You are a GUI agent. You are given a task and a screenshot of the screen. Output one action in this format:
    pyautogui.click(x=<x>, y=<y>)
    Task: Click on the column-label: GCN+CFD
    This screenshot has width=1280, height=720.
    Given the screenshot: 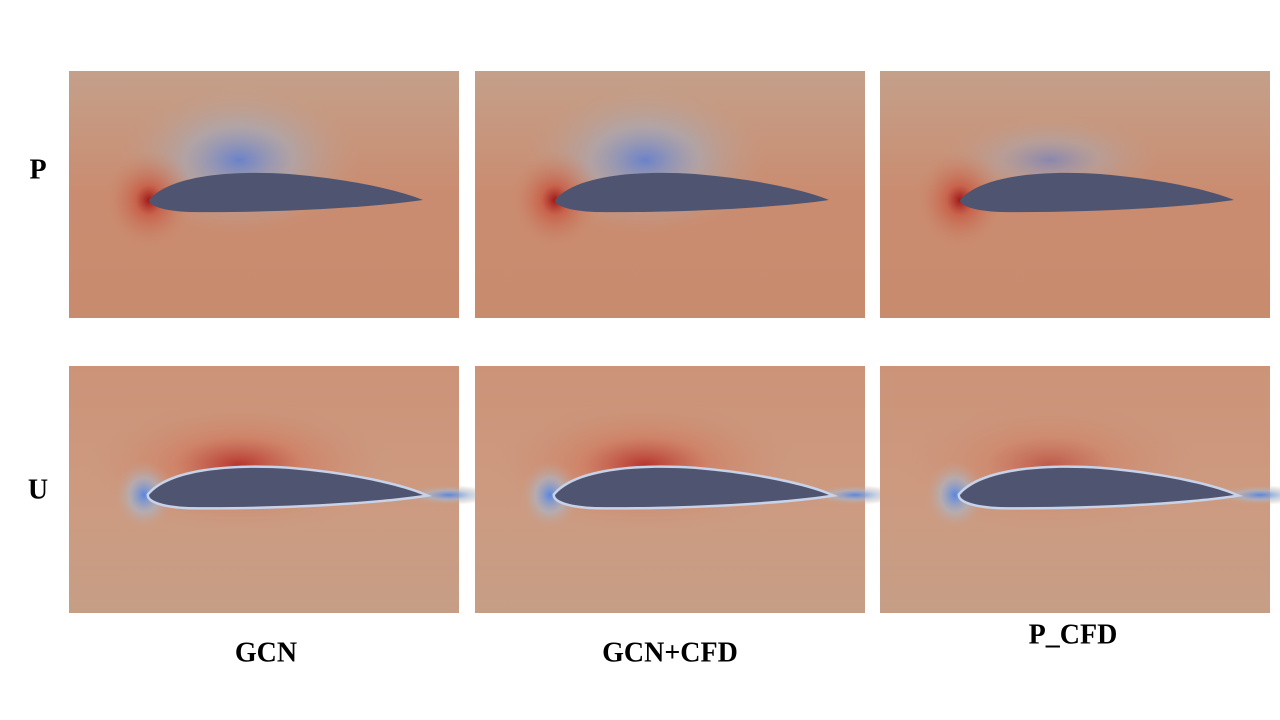 What is the action you would take?
    pyautogui.click(x=670, y=652)
    